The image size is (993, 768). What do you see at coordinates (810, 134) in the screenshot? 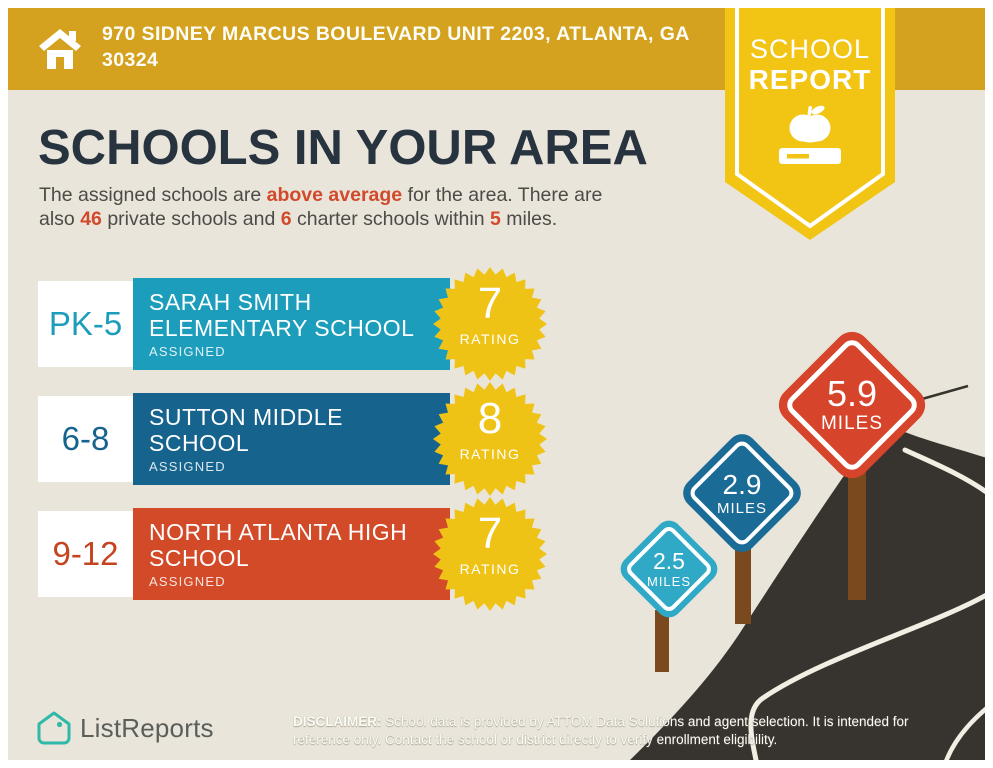
I see `apple-book-icon` at bounding box center [810, 134].